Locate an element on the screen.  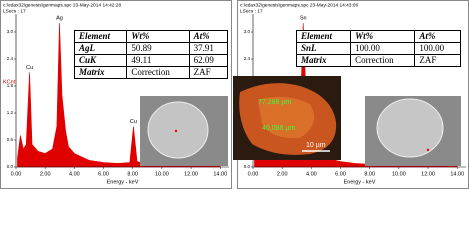
image-label: 10 µm is located at coordinates (316, 145).